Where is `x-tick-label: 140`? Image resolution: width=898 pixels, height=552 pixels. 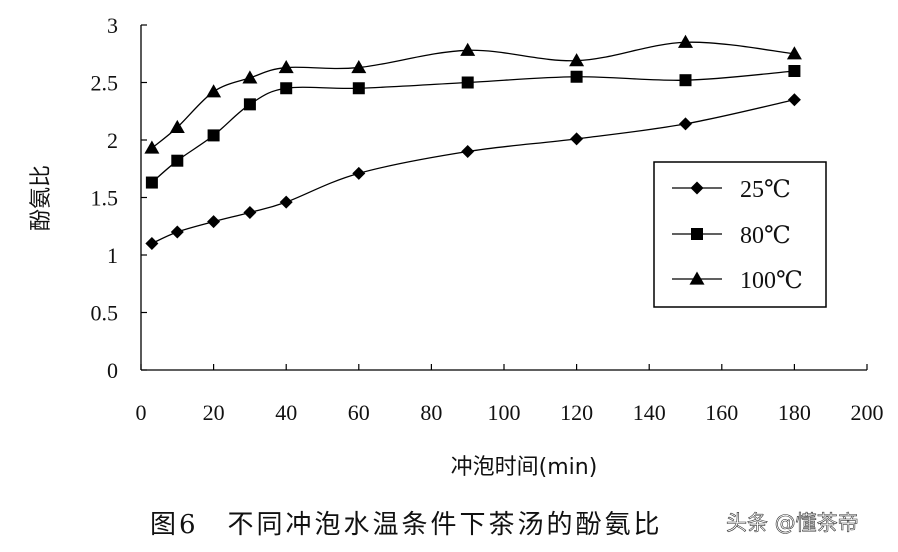
x-tick-label: 140 is located at coordinates (649, 412).